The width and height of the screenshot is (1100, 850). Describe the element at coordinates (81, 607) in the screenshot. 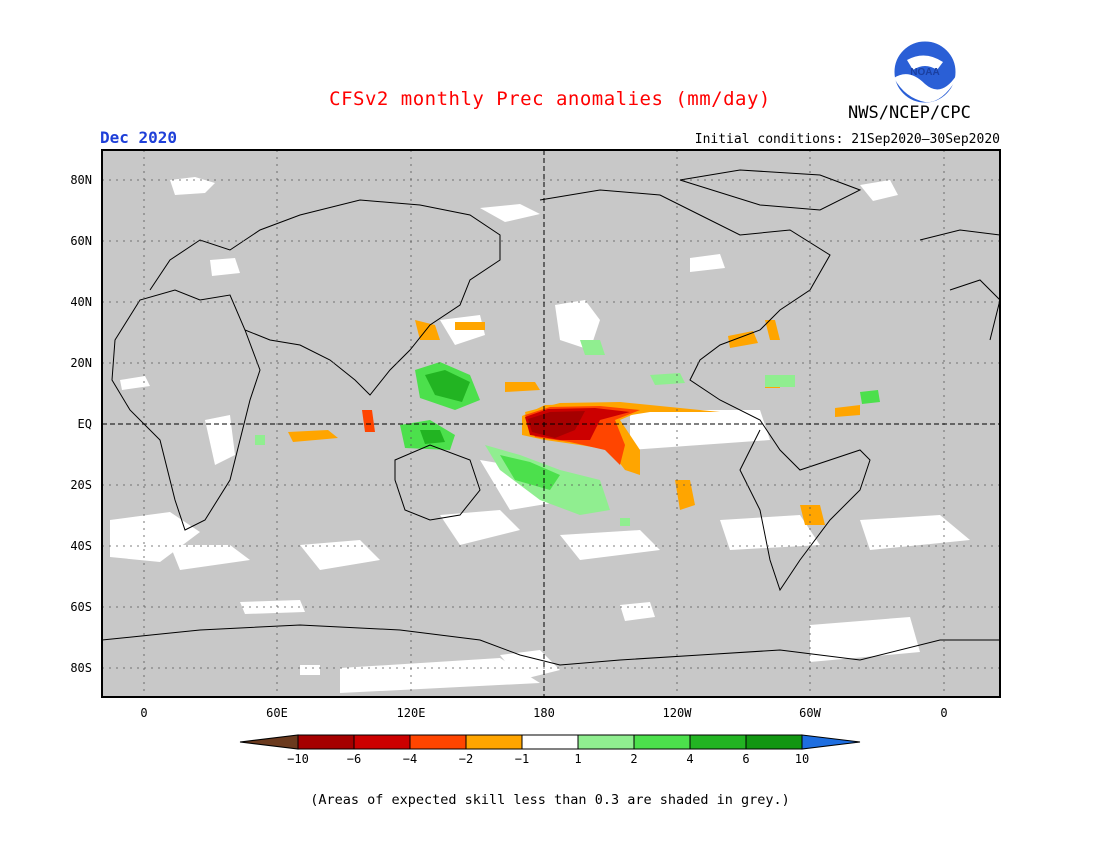

I see `lat-label: 60S` at that location.